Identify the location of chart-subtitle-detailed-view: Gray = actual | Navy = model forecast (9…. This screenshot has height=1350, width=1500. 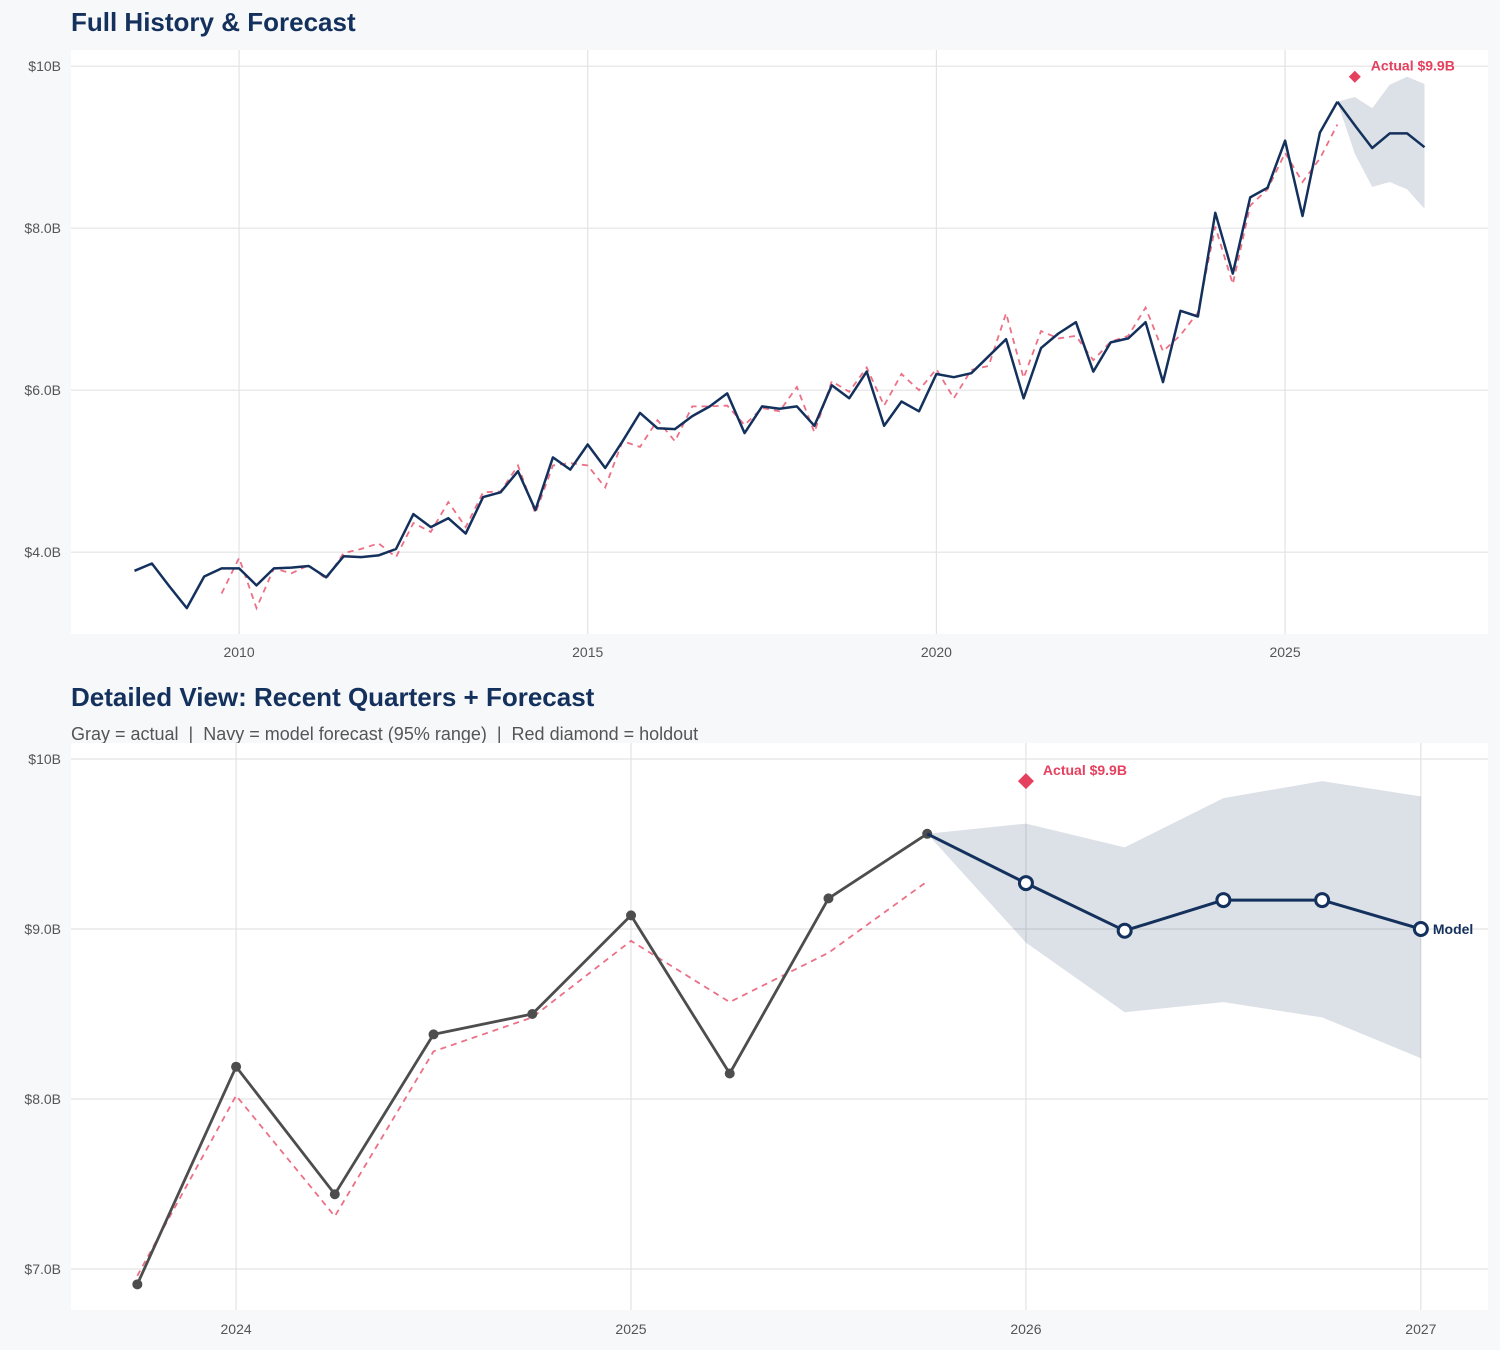
(384, 734).